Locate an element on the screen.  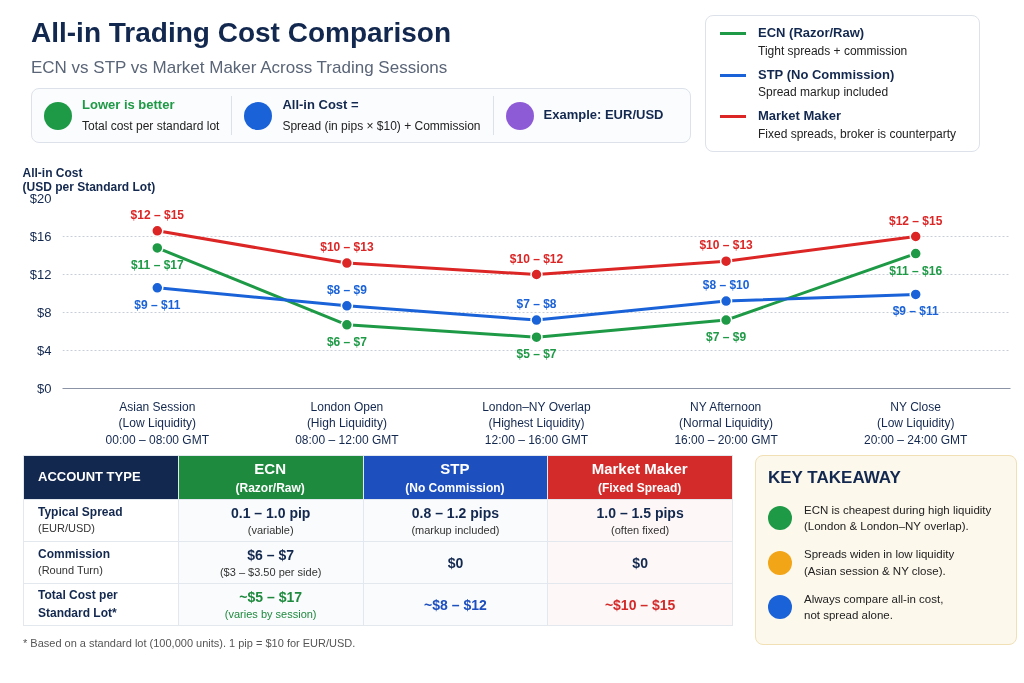
text: $6 – $7 ($3 – $3.50 per side) is located at coordinates (270, 562).